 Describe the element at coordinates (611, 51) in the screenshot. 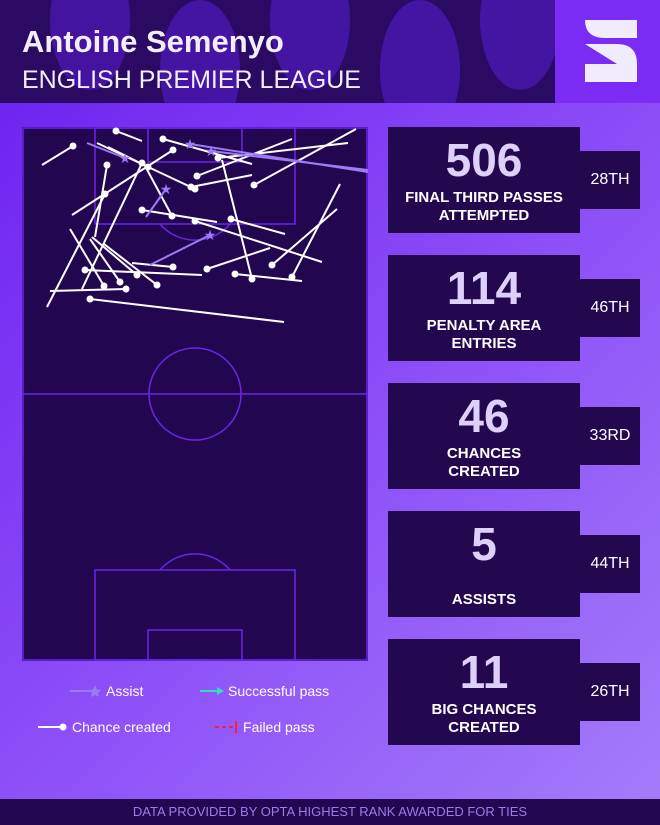

I see `s-logo-icon` at that location.